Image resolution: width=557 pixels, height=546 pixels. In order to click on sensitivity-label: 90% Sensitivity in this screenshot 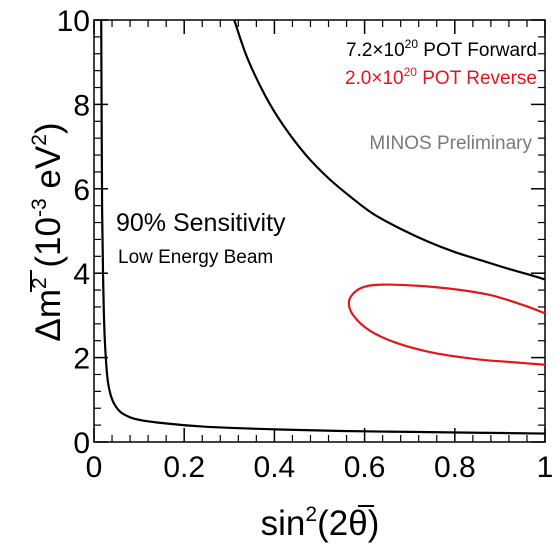, I will do `click(201, 223)`.